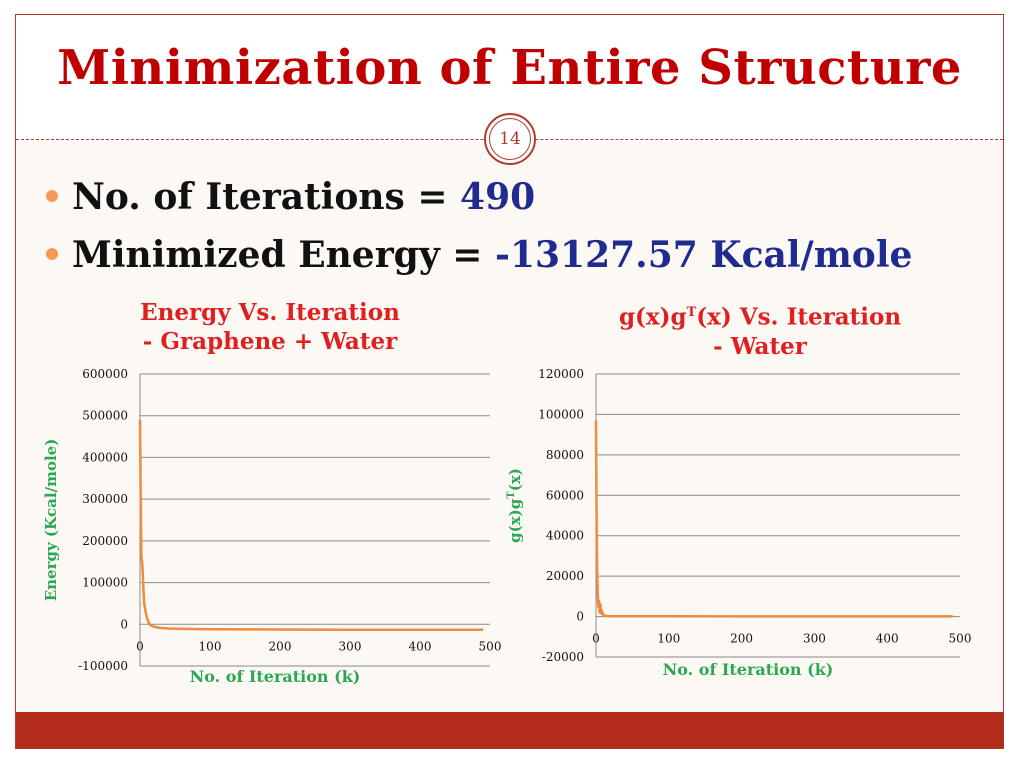 Image resolution: width=1019 pixels, height=761 pixels. What do you see at coordinates (270, 327) in the screenshot?
I see `chart1-title: Energy Vs. Iteration - Graphene + Water` at bounding box center [270, 327].